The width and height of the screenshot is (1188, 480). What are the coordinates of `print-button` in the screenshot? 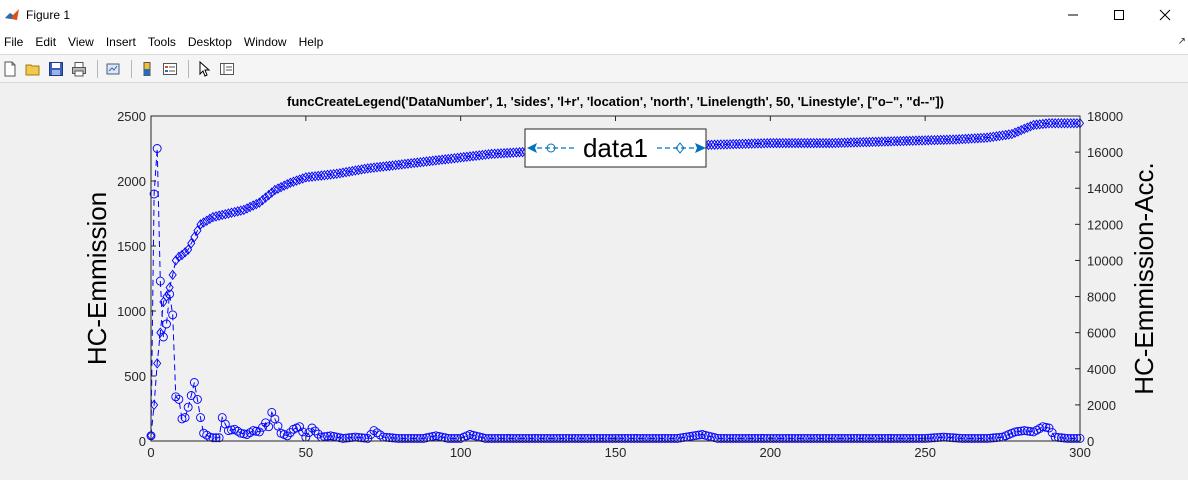 It's located at (79, 69).